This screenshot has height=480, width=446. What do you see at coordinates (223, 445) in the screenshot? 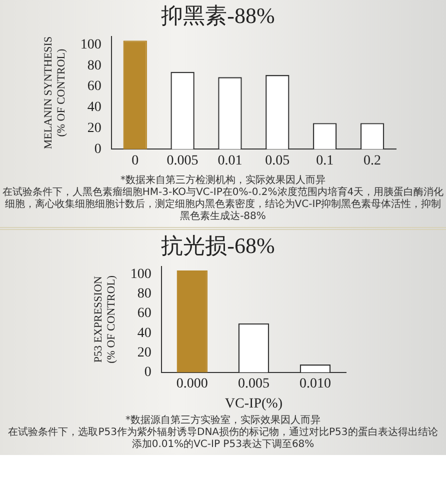
I see `text: 添加0.01%的VC-IP P53表达下调至68%` at bounding box center [223, 445].